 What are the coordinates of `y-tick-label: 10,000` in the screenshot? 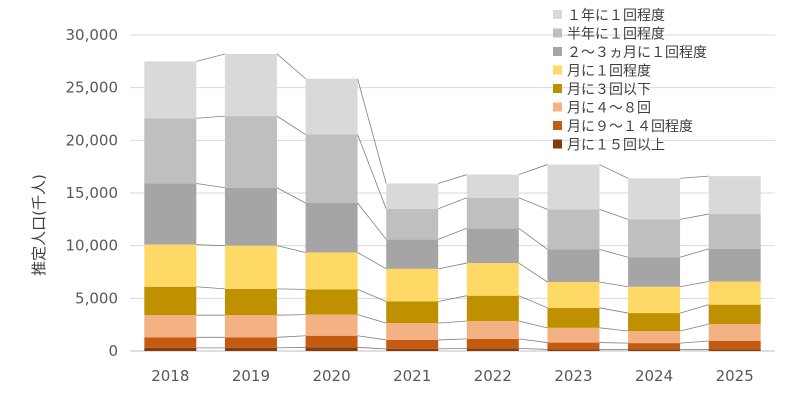 It's located at (92, 246).